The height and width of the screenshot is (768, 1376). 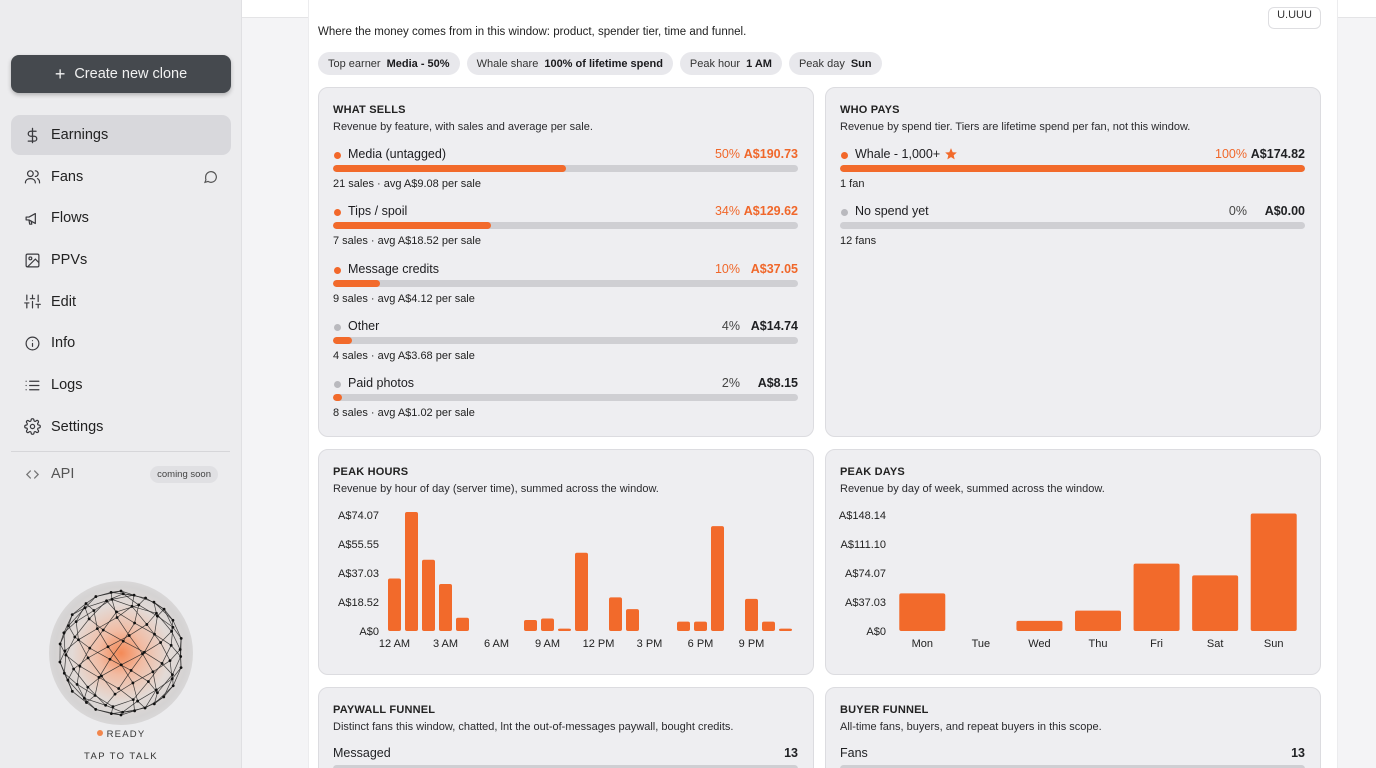 What do you see at coordinates (211, 177) in the screenshot?
I see `message-icon` at bounding box center [211, 177].